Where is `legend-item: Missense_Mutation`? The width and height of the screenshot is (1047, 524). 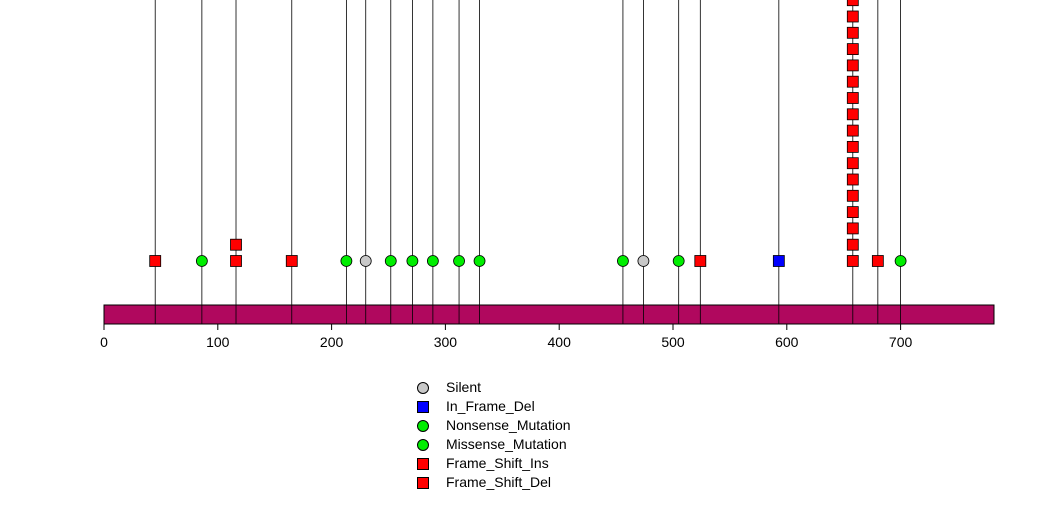
legend-item: Missense_Mutation is located at coordinates (494, 444).